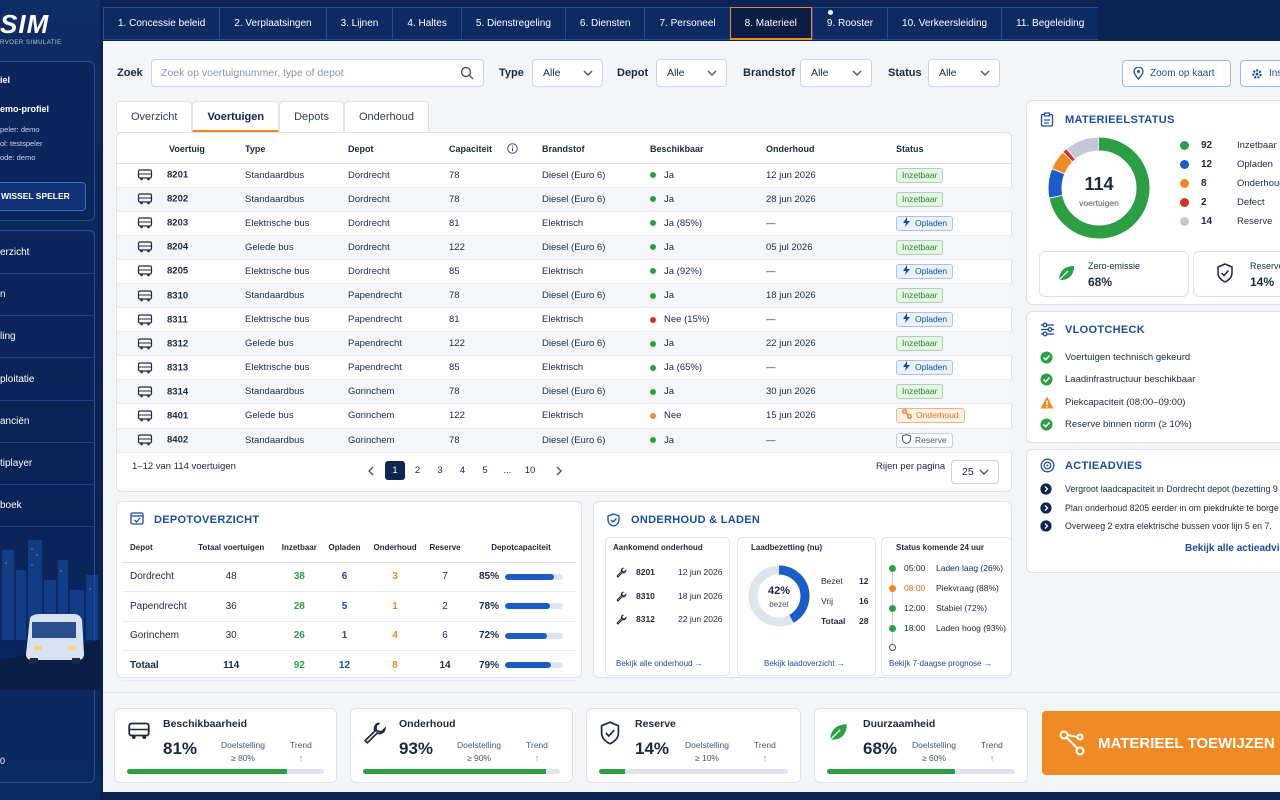 This screenshot has width=1280, height=800. I want to click on assign-material-button: MATERIEEL TOEWIJZEN, so click(1161, 743).